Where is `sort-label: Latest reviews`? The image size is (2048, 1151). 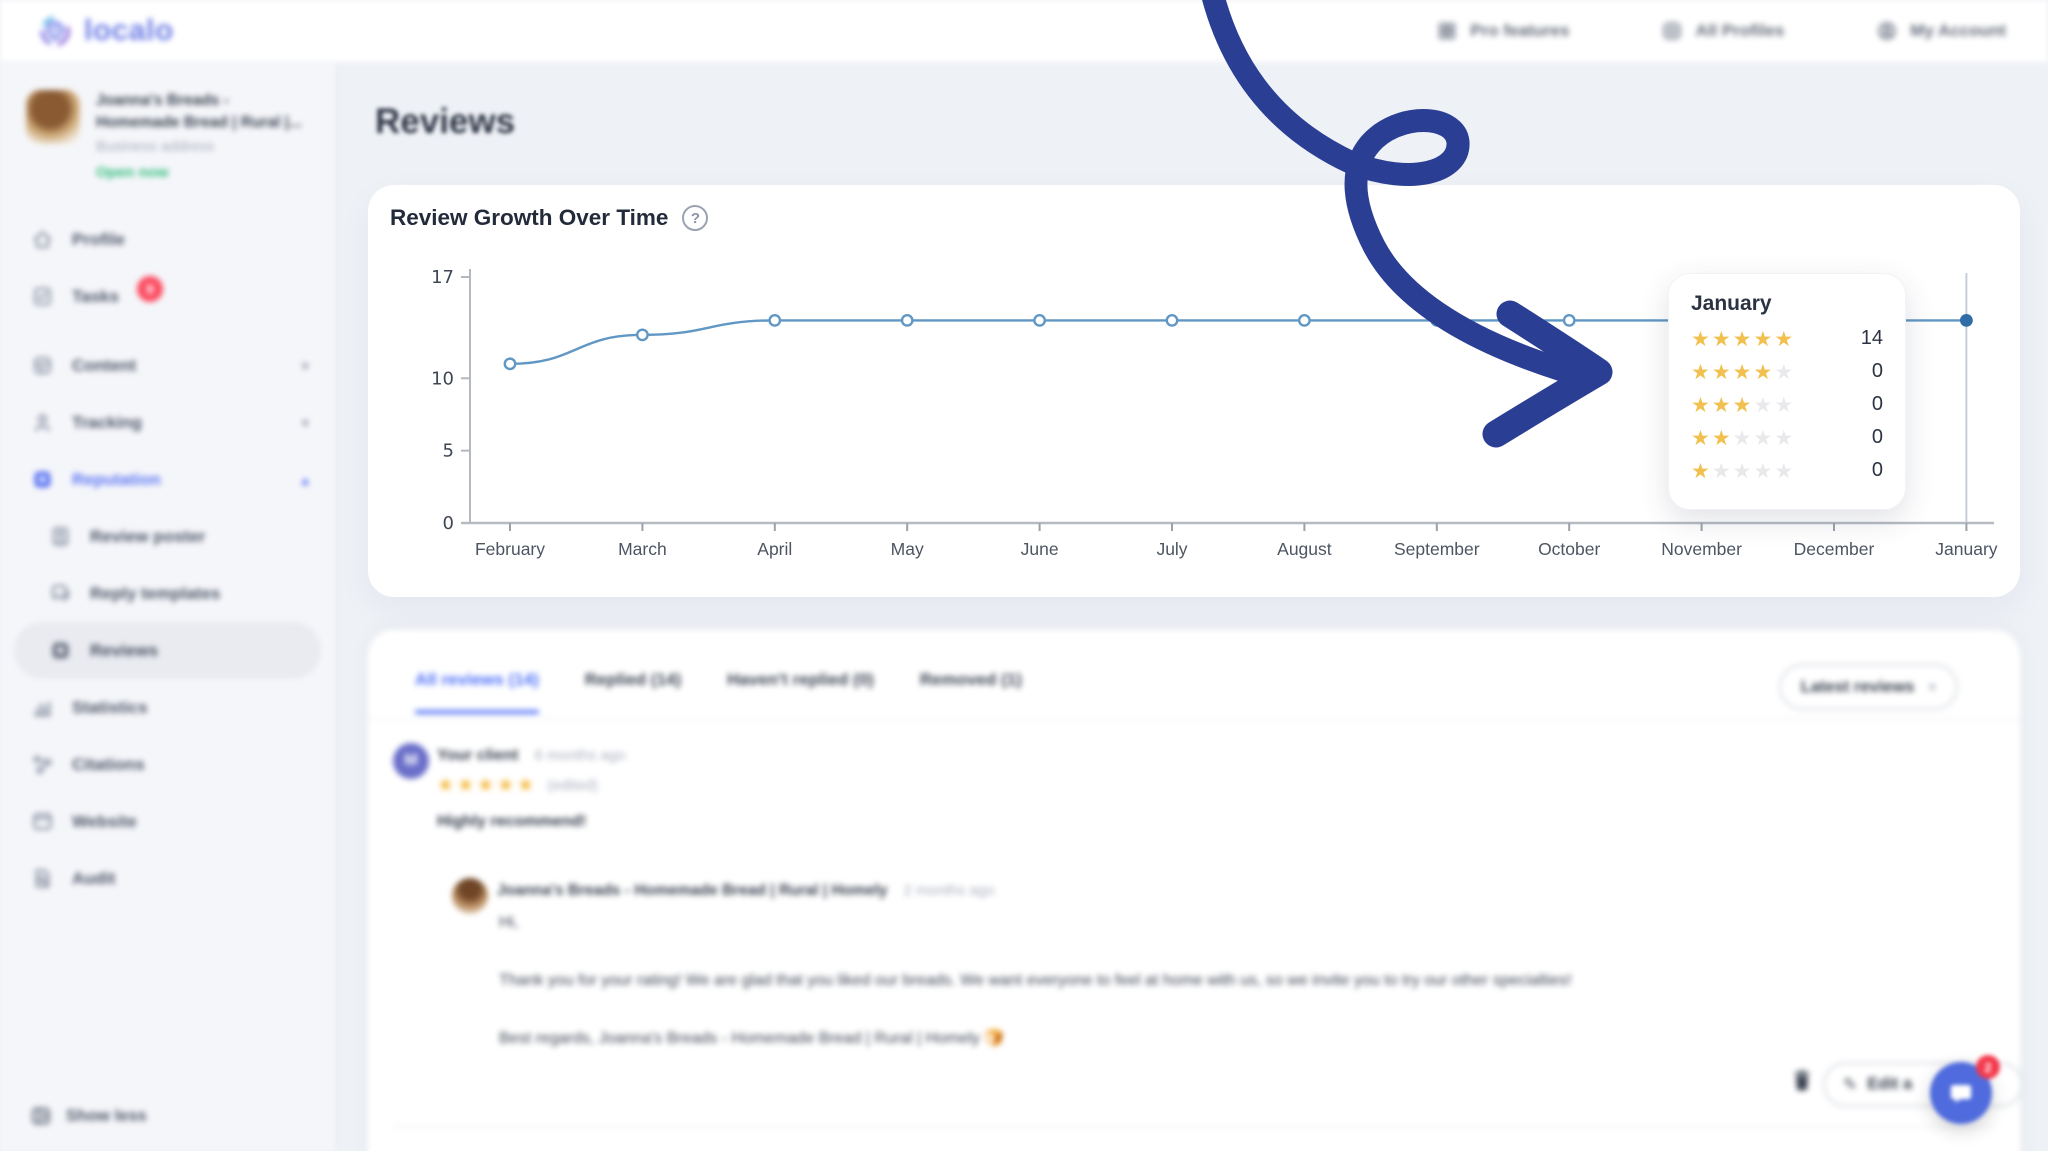 sort-label: Latest reviews is located at coordinates (1857, 686).